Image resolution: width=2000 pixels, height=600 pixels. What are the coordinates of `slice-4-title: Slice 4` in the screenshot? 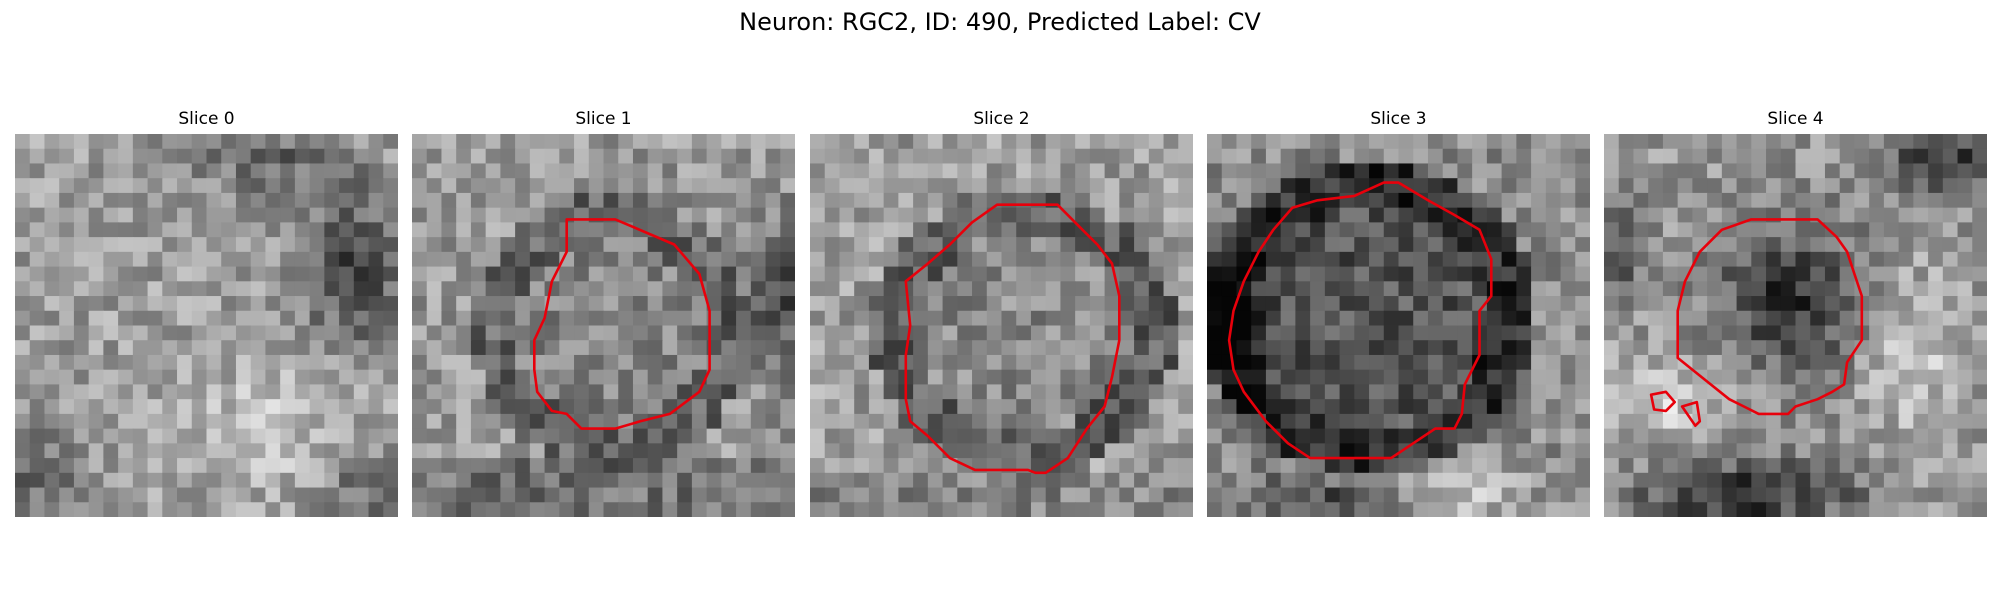 It's located at (1795, 119).